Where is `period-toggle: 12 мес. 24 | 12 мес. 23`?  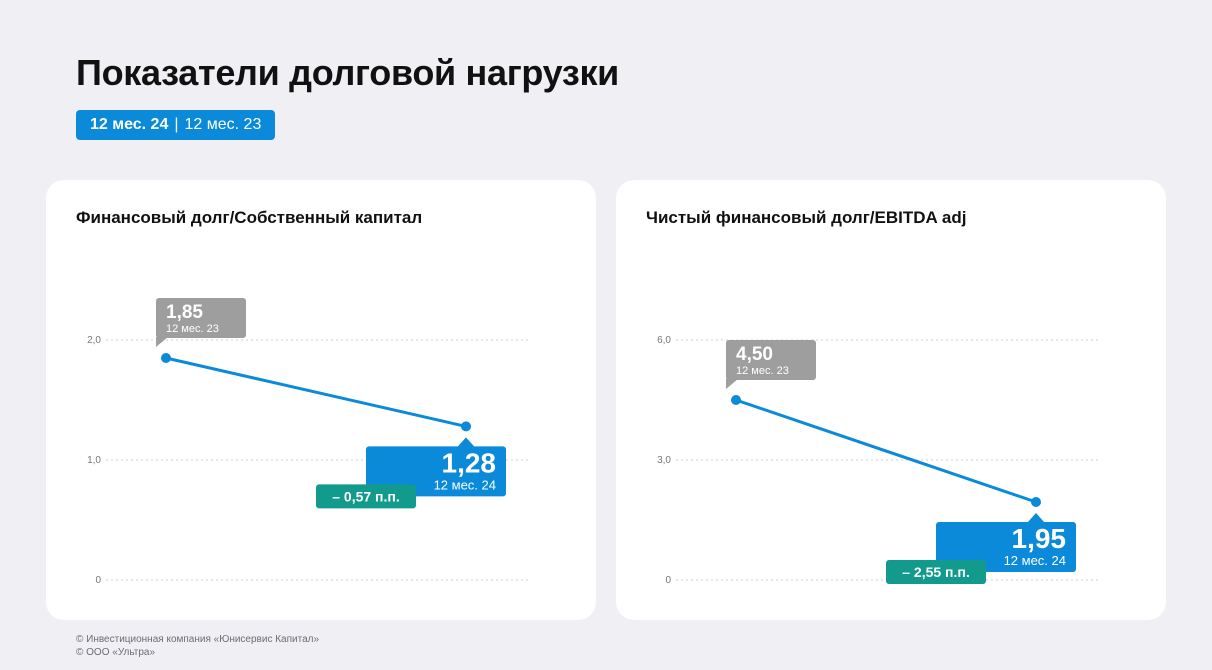
period-toggle: 12 мес. 24 | 12 мес. 23 is located at coordinates (176, 125).